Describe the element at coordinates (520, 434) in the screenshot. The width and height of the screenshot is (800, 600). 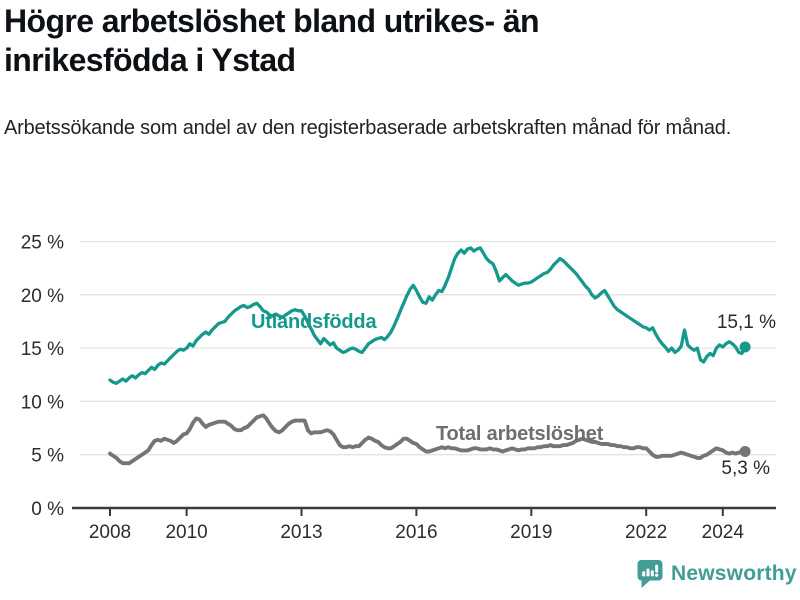
I see `series-label-total-arbetsloshet: Total arbetslöshet` at that location.